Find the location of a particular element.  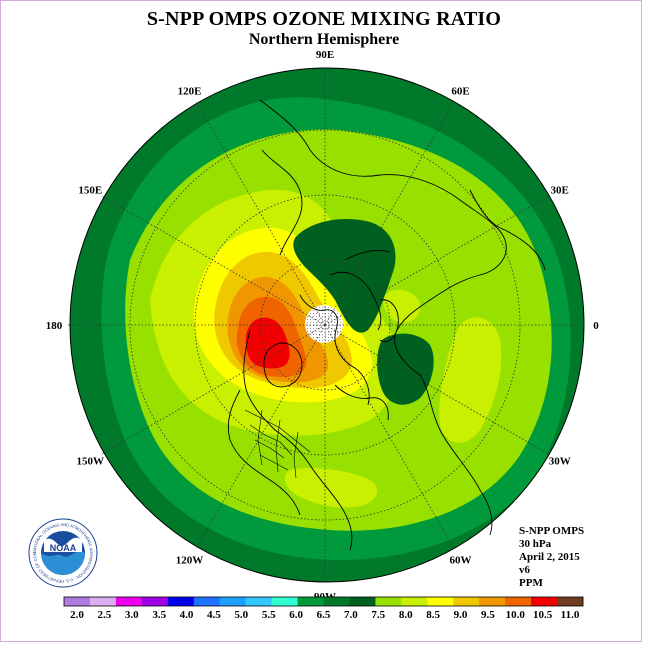

lon-label-30w: 30W is located at coordinates (560, 462).